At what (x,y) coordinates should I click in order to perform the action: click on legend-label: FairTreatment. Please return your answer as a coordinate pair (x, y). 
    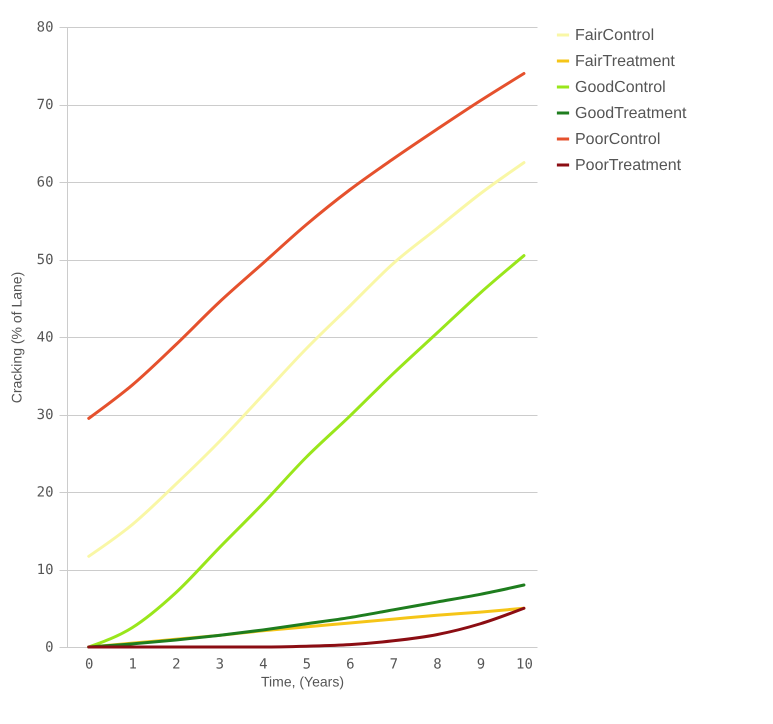
    Looking at the image, I should click on (625, 61).